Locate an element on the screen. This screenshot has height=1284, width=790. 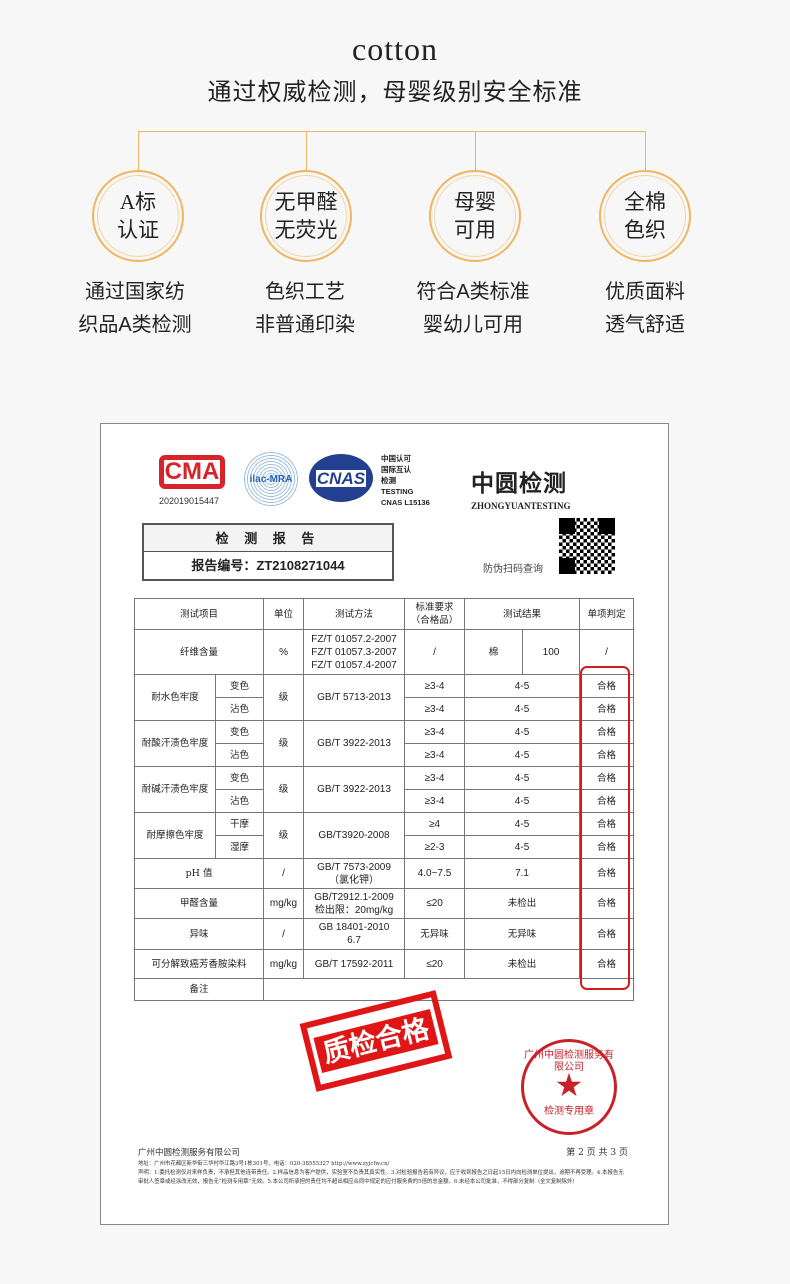
ilac-mra-logo: ilac-MRA is located at coordinates (271, 479).